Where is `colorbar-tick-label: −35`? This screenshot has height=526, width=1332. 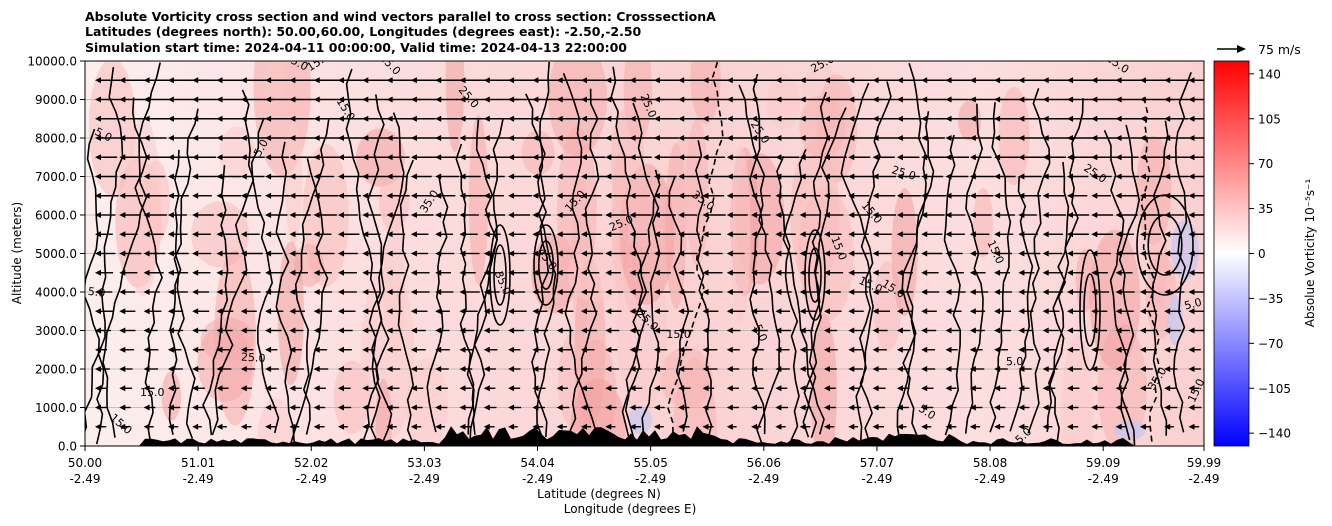 colorbar-tick-label: −35 is located at coordinates (1270, 299).